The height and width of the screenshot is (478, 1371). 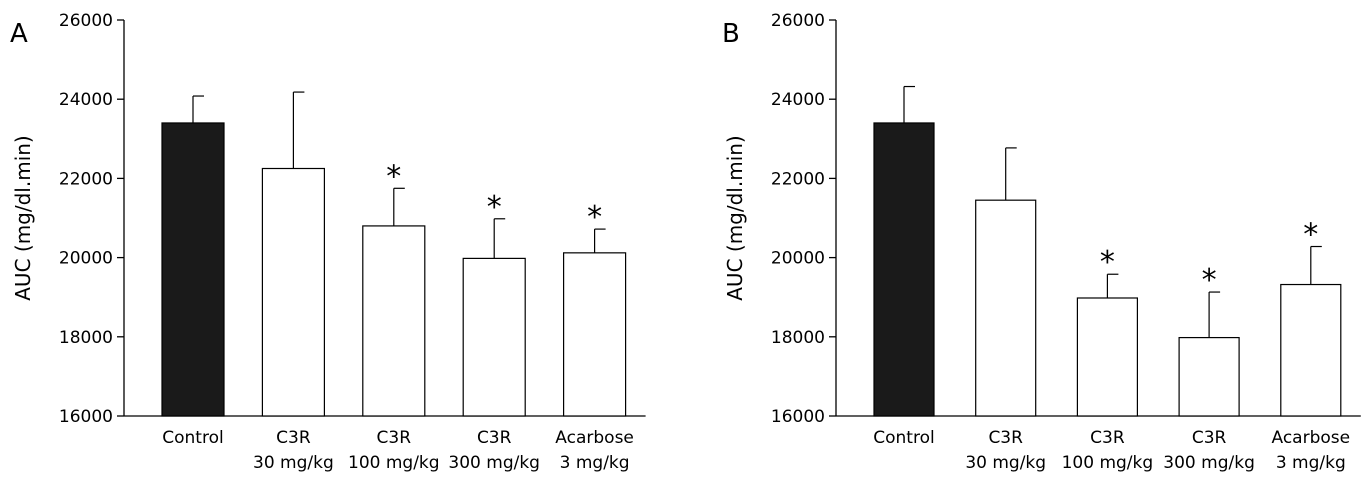 What do you see at coordinates (19, 34) in the screenshot?
I see `panel-letter: A` at bounding box center [19, 34].